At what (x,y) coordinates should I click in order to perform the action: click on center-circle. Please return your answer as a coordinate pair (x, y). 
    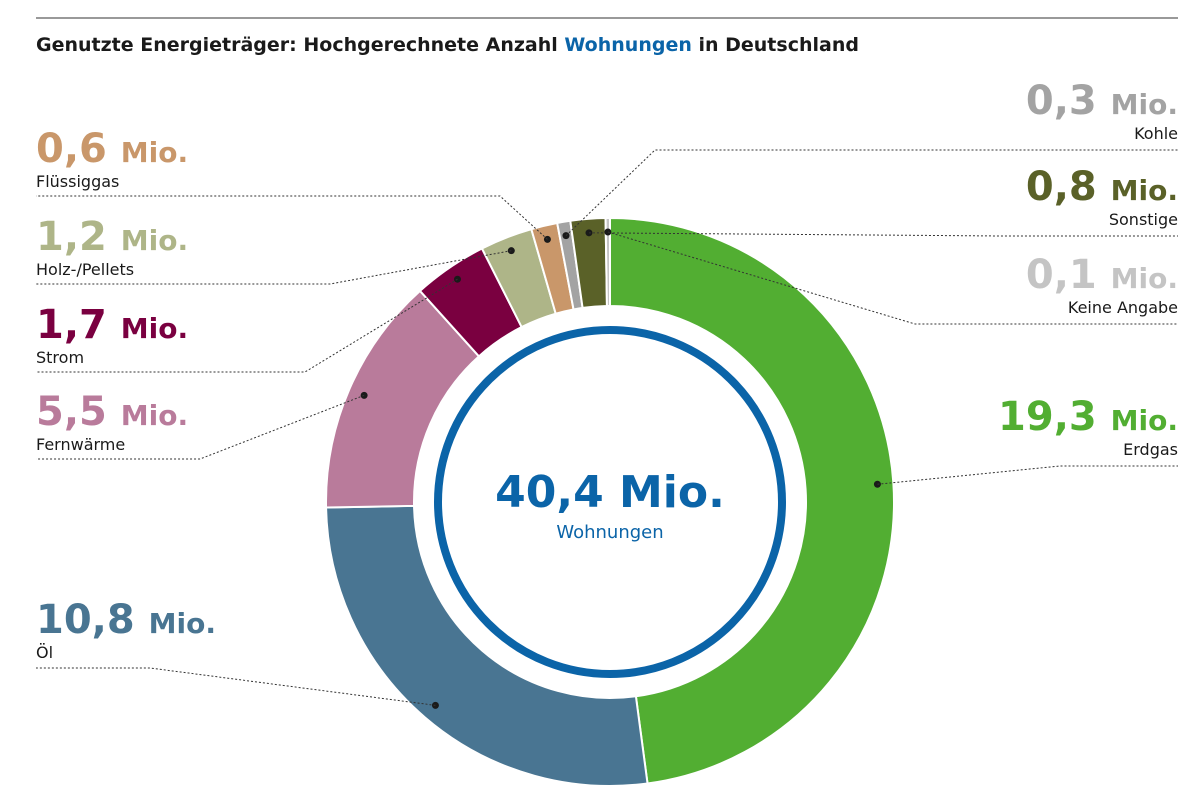
    Looking at the image, I should click on (610, 502).